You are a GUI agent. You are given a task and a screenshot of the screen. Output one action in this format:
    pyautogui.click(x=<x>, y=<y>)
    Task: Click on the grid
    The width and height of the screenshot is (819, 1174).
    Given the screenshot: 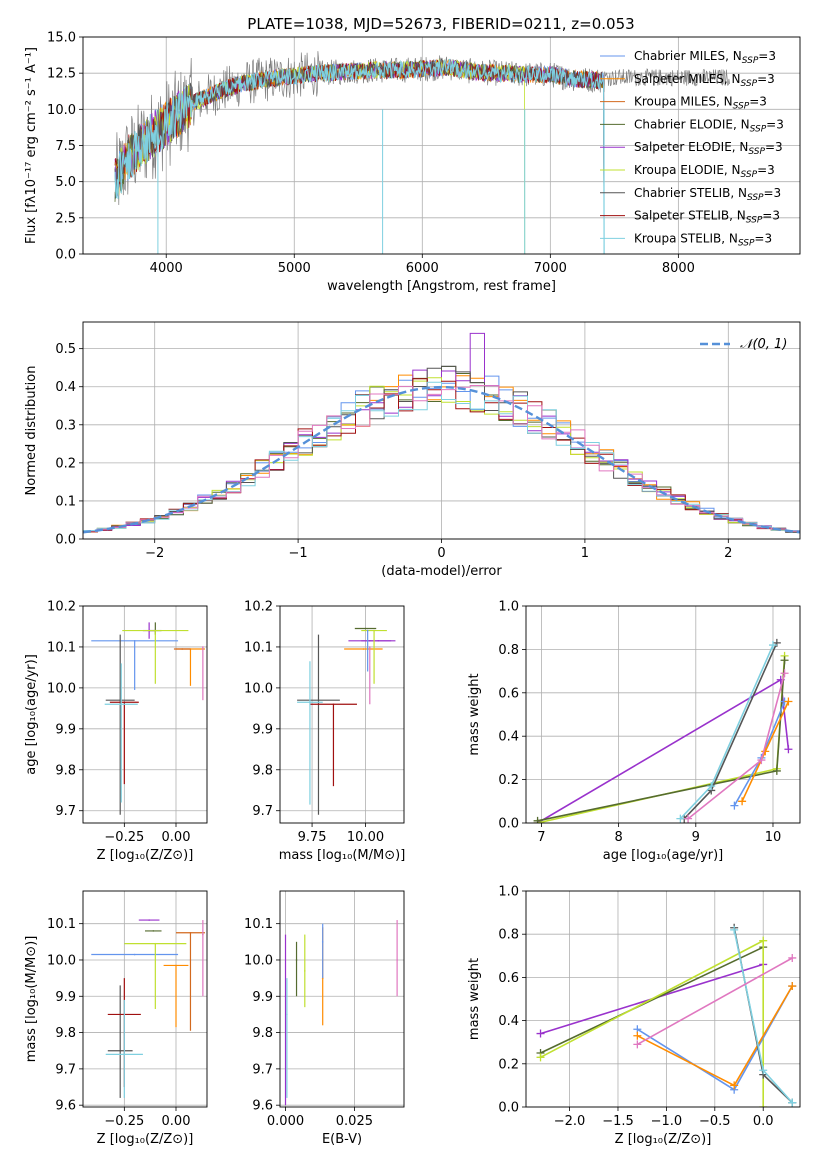 What is the action you would take?
    pyautogui.click(x=342, y=999)
    